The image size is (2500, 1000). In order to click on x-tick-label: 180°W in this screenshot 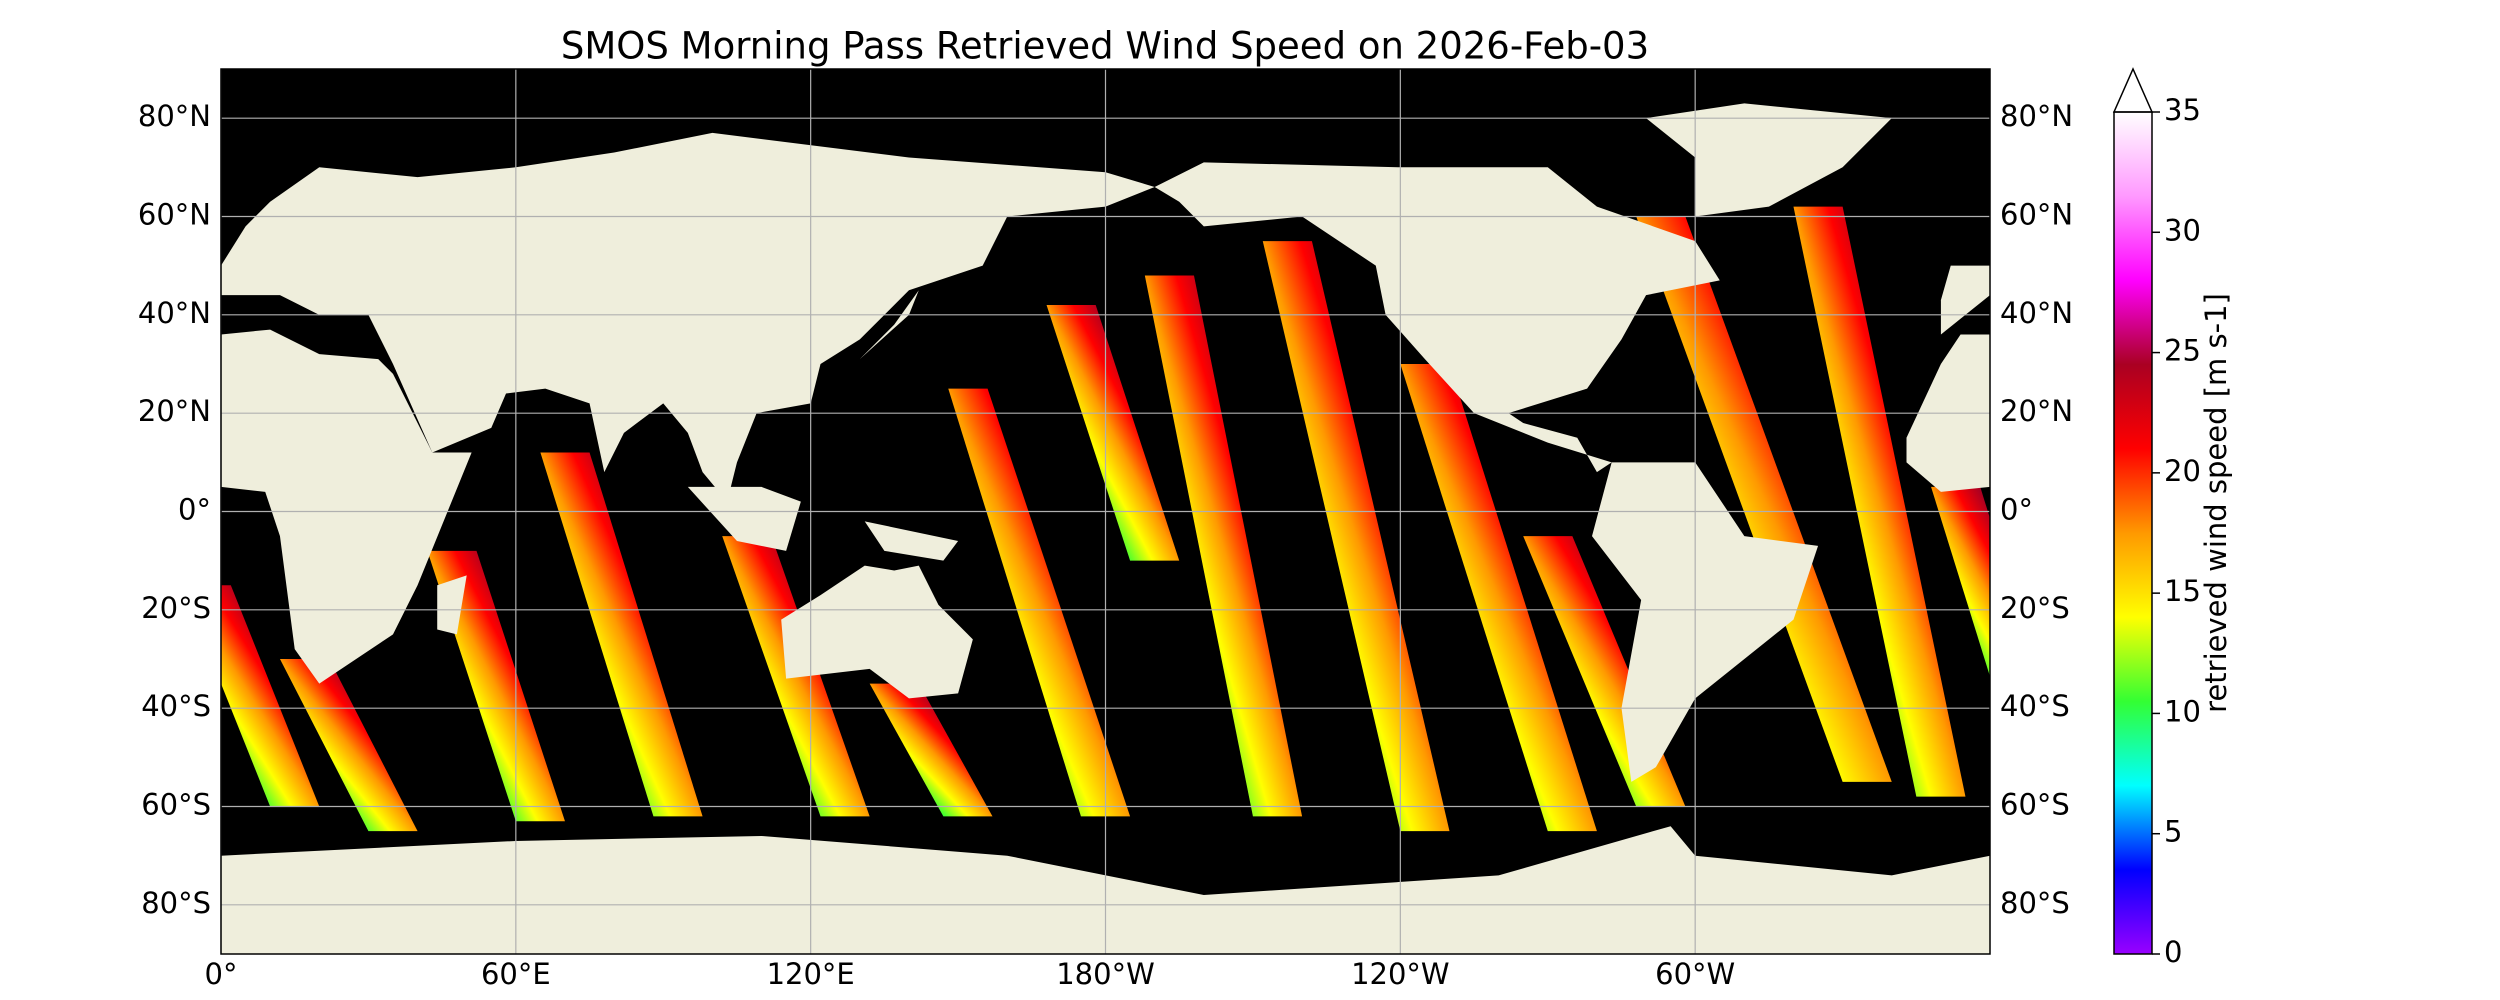, I will do `click(1105, 974)`.